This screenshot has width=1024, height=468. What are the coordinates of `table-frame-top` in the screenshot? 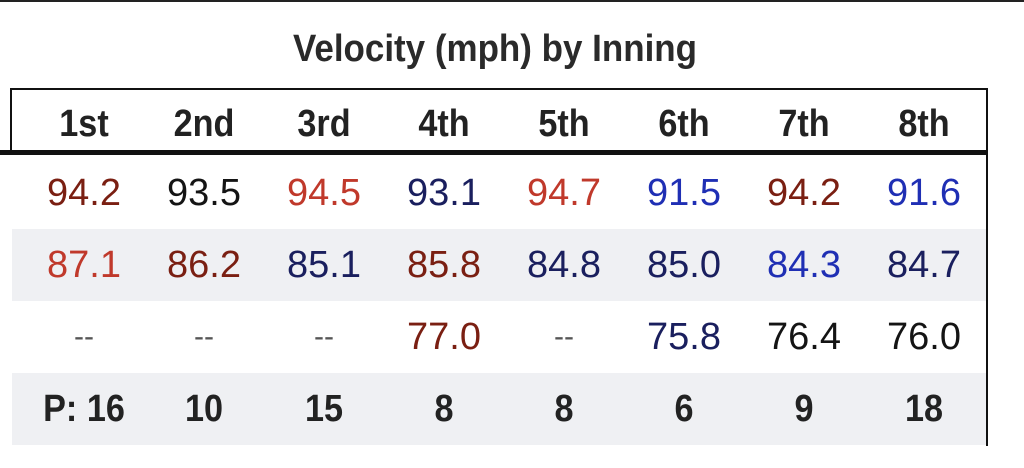 It's located at (499, 89).